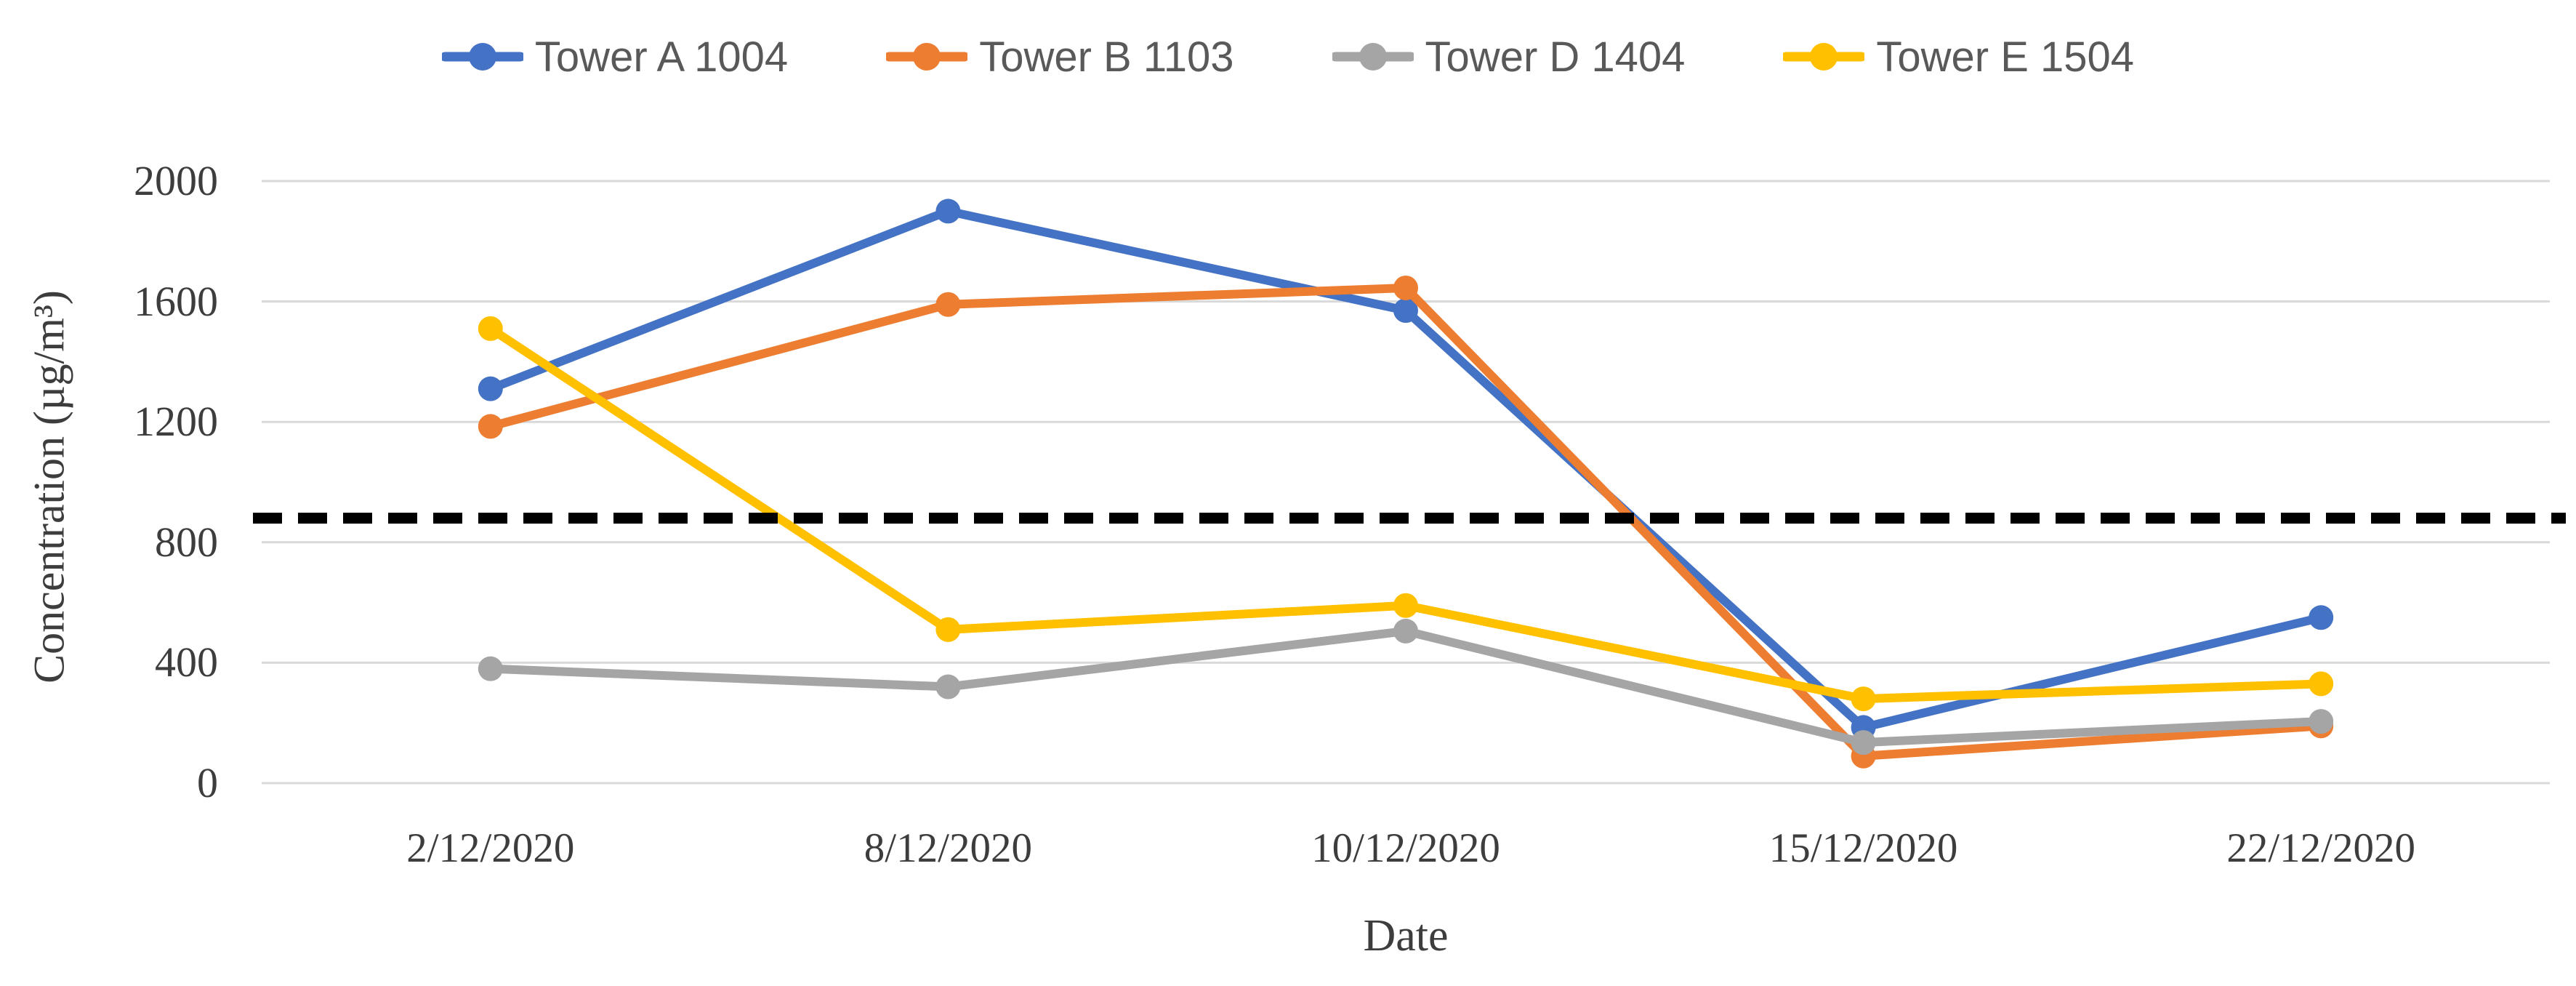 The height and width of the screenshot is (986, 2576). What do you see at coordinates (176, 301) in the screenshot?
I see `y-tick-label: 1600` at bounding box center [176, 301].